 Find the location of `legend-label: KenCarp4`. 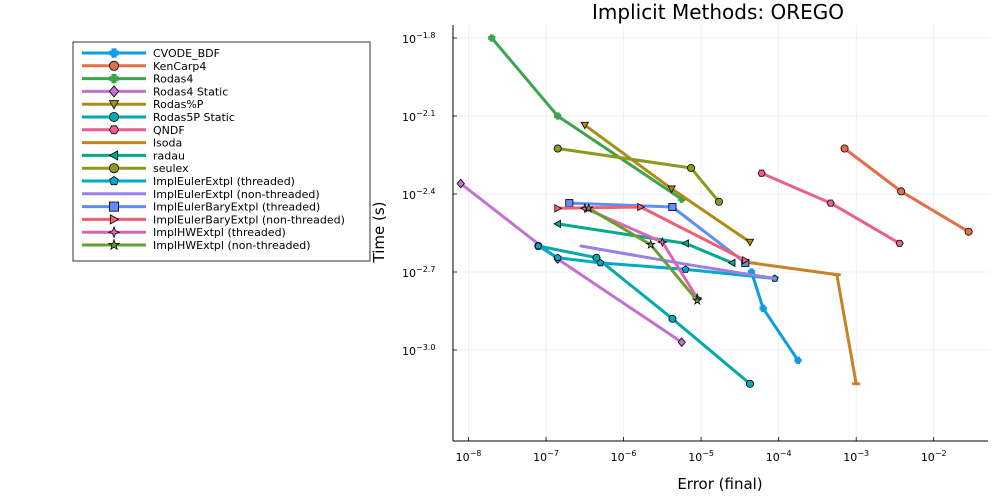

legend-label: KenCarp4 is located at coordinates (179, 66).